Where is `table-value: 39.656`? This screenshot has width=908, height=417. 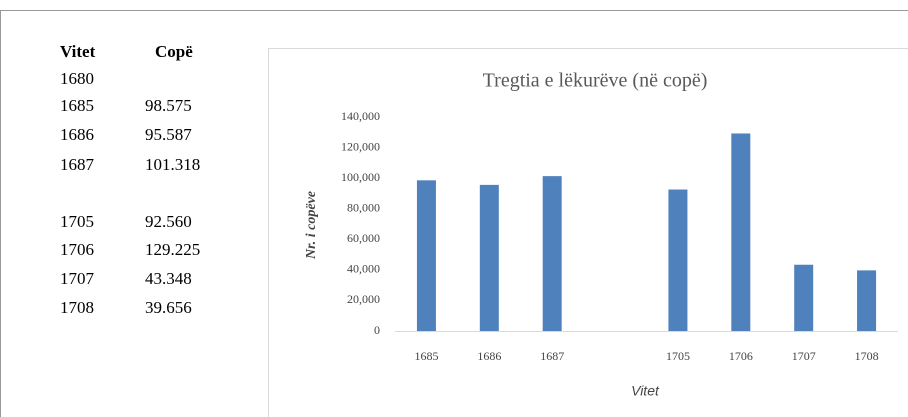 table-value: 39.656 is located at coordinates (168, 307).